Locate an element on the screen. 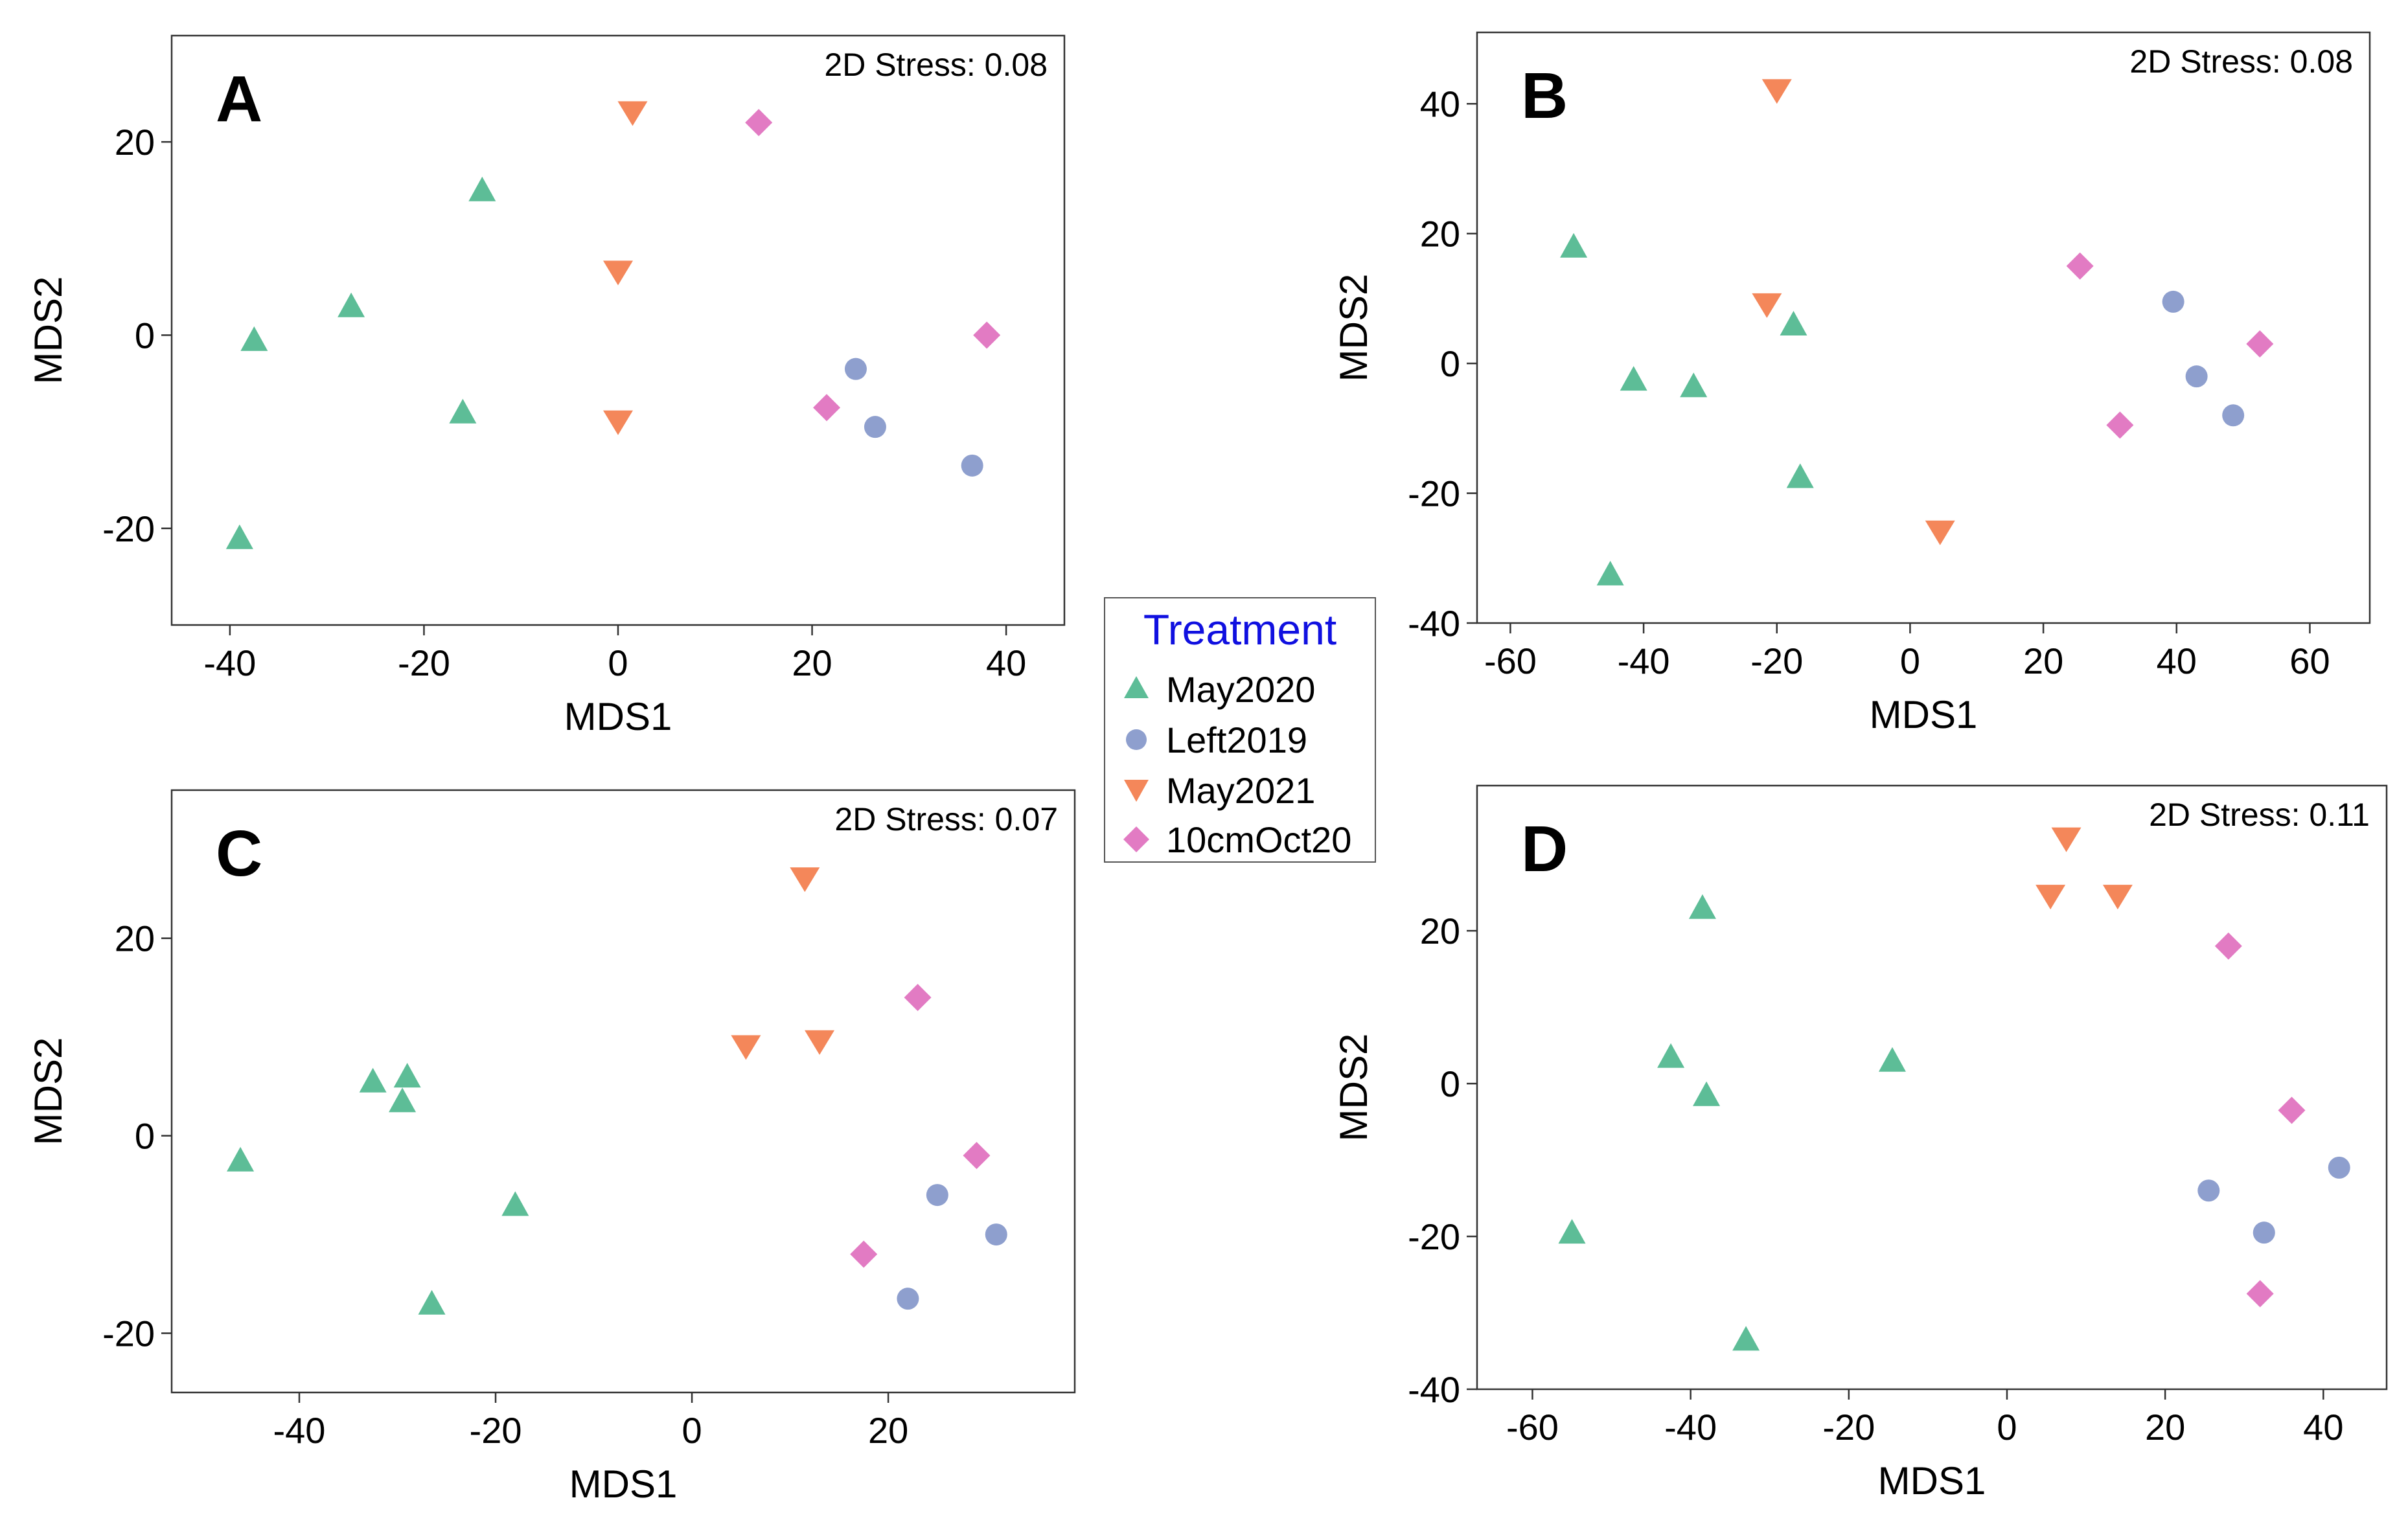  legend-title: Treatment is located at coordinates (1240, 629).